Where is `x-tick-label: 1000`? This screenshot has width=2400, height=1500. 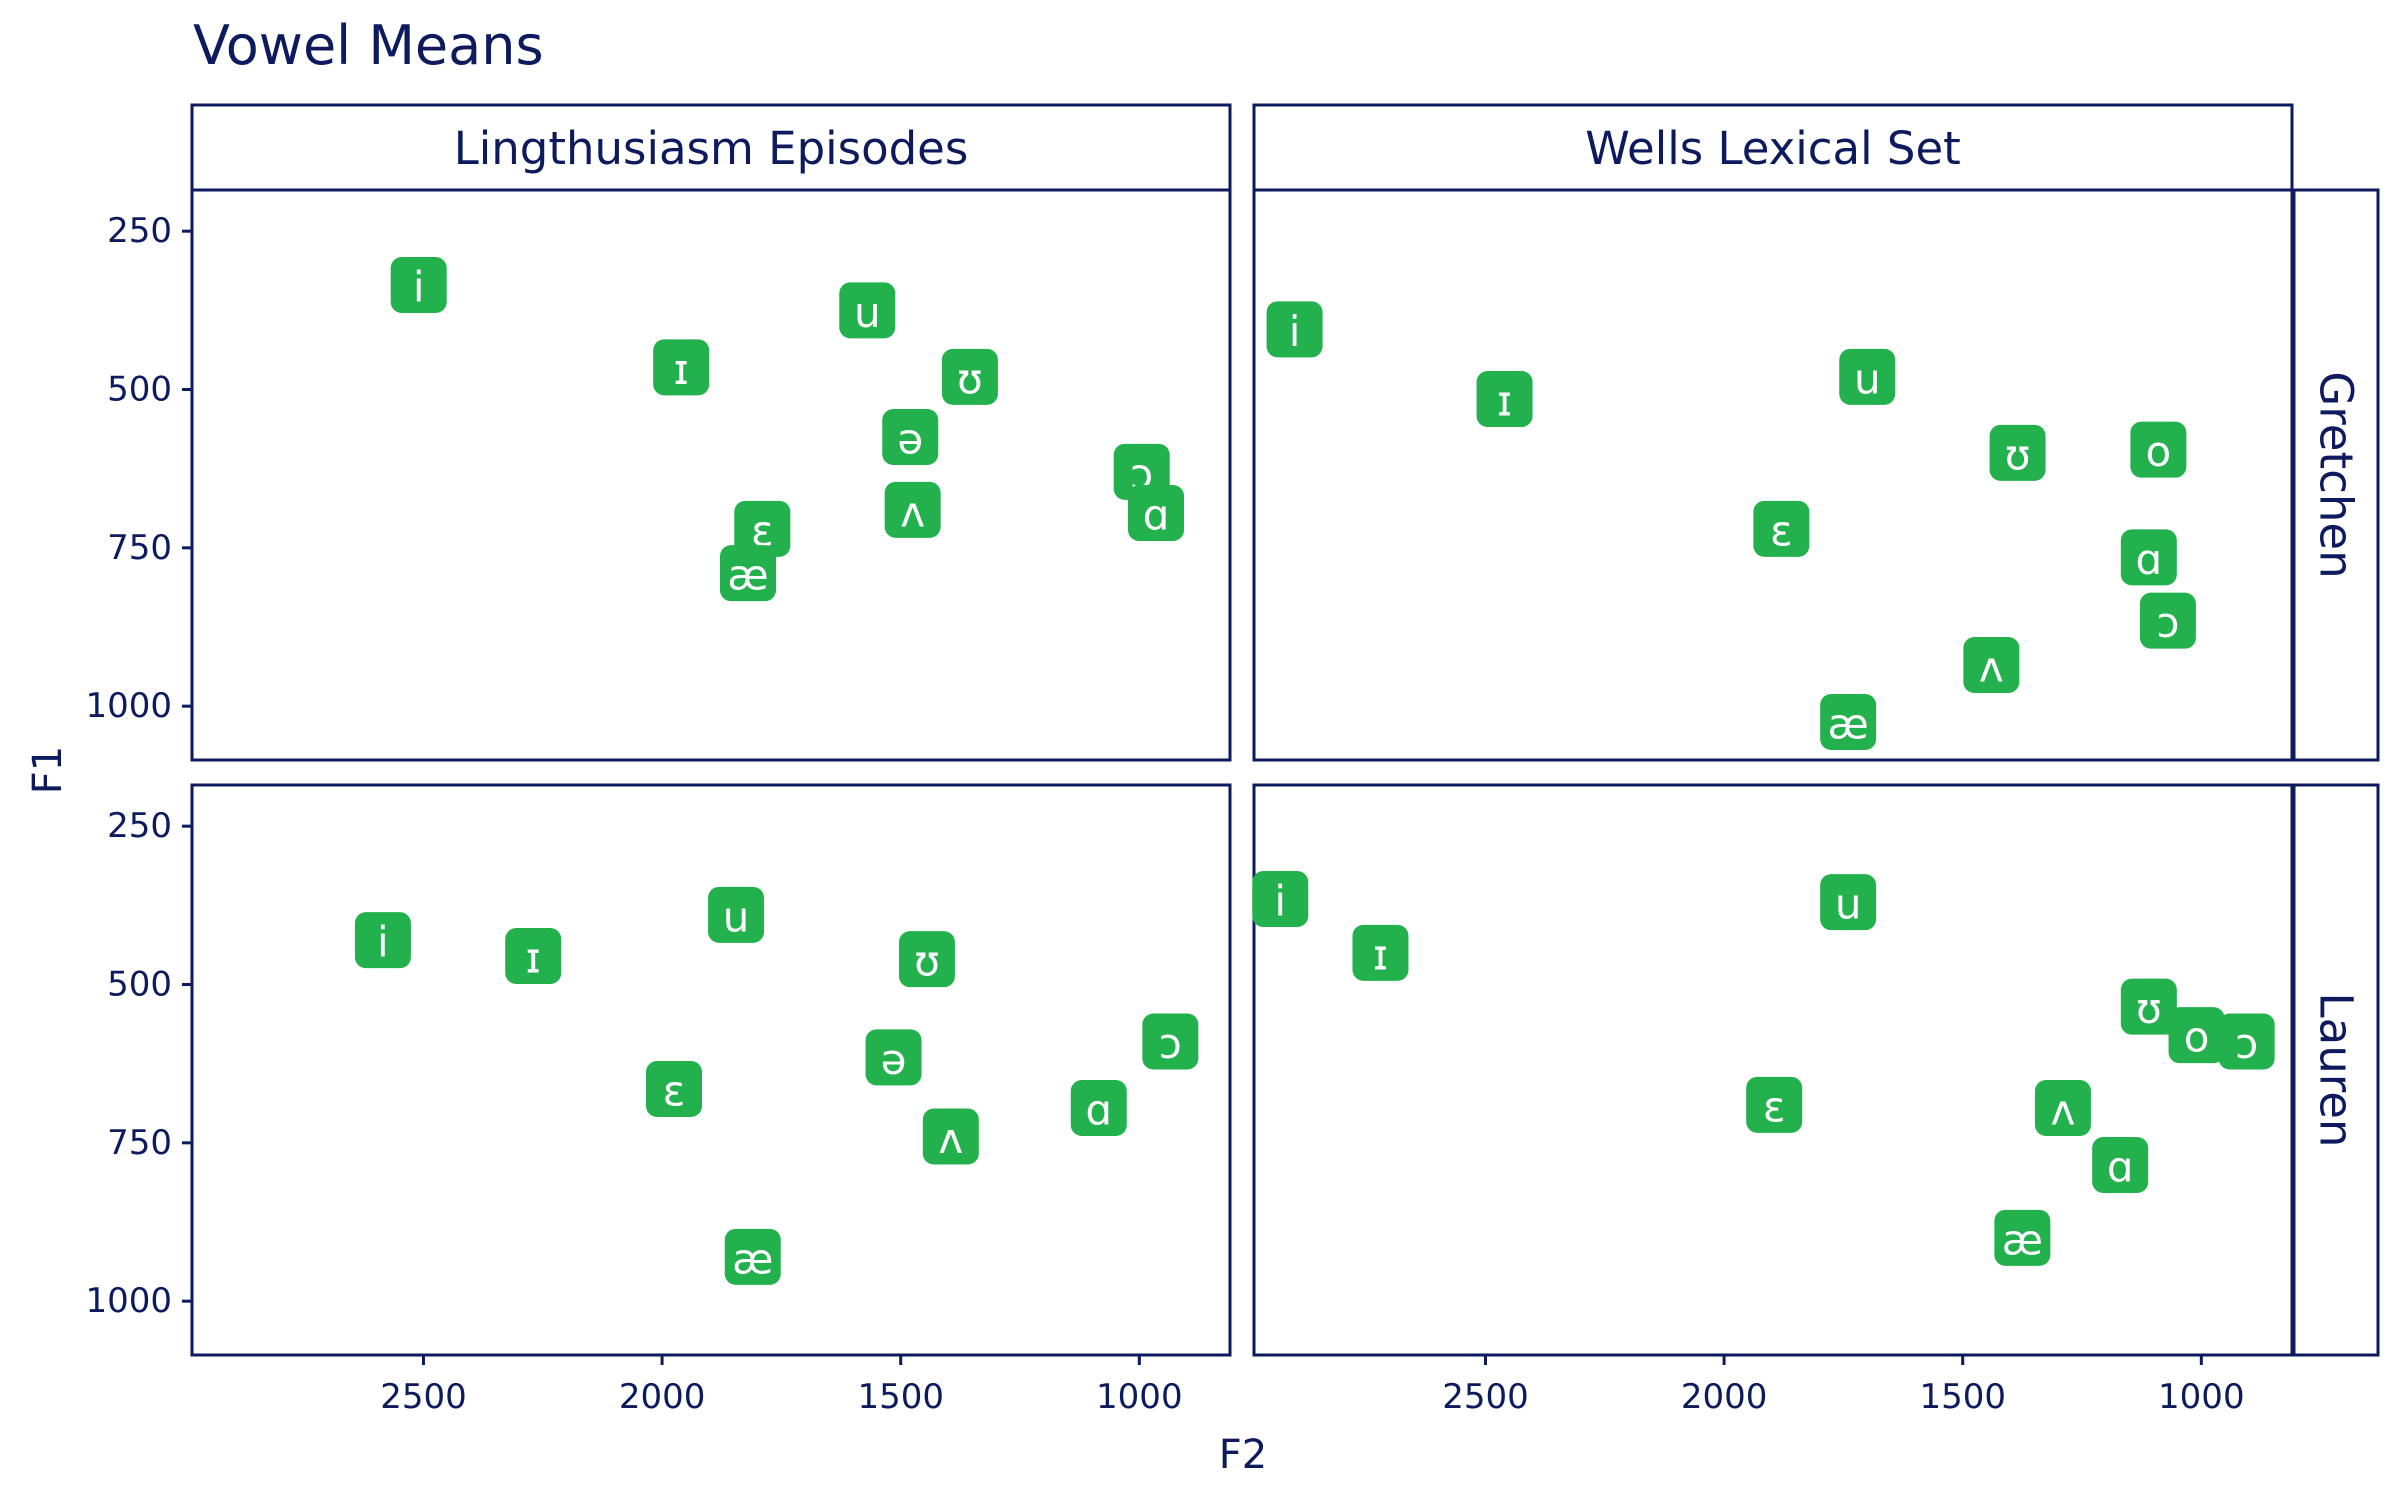
x-tick-label: 1000 is located at coordinates (2201, 1397).